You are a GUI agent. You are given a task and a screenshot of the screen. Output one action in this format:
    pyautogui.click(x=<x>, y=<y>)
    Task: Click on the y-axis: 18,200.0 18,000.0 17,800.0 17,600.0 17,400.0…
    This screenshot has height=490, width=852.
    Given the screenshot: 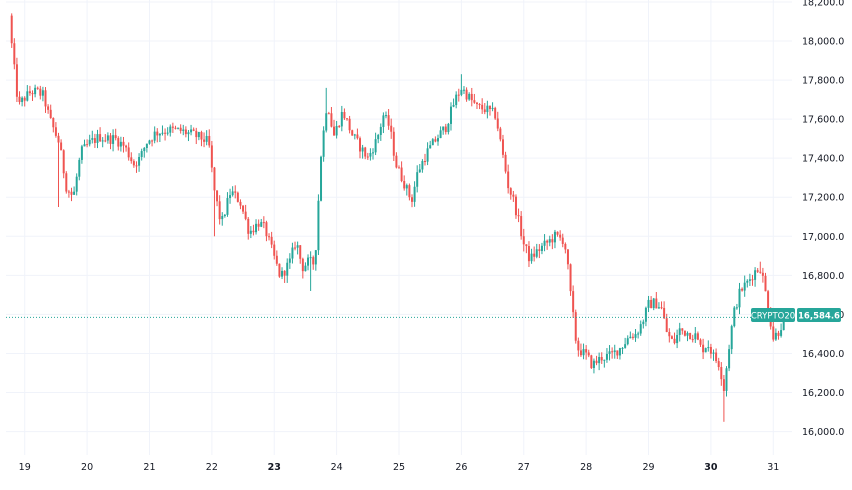 What is the action you would take?
    pyautogui.click(x=823, y=219)
    